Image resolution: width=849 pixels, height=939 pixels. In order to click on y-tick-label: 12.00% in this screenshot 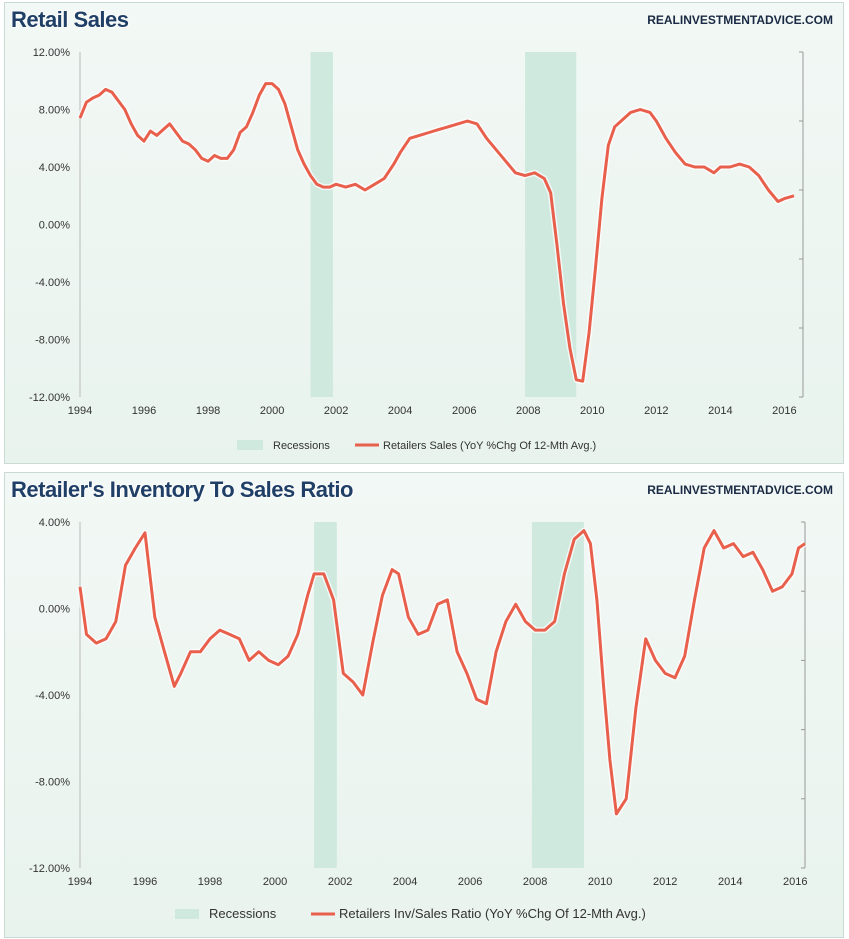, I will do `click(52, 53)`.